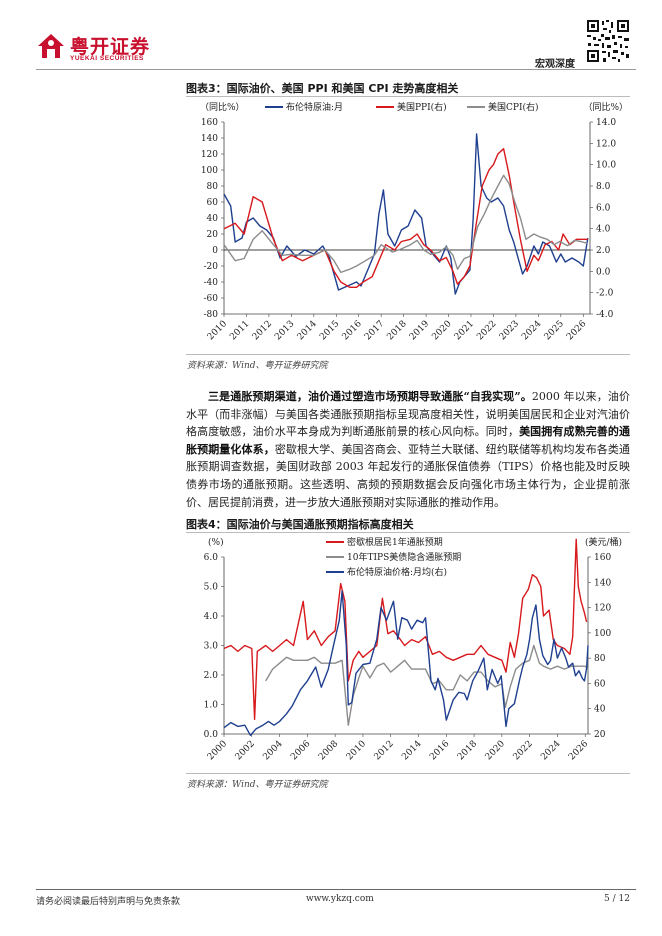  Describe the element at coordinates (216, 542) in the screenshot. I see `fig4-left-unit: (%)` at that location.